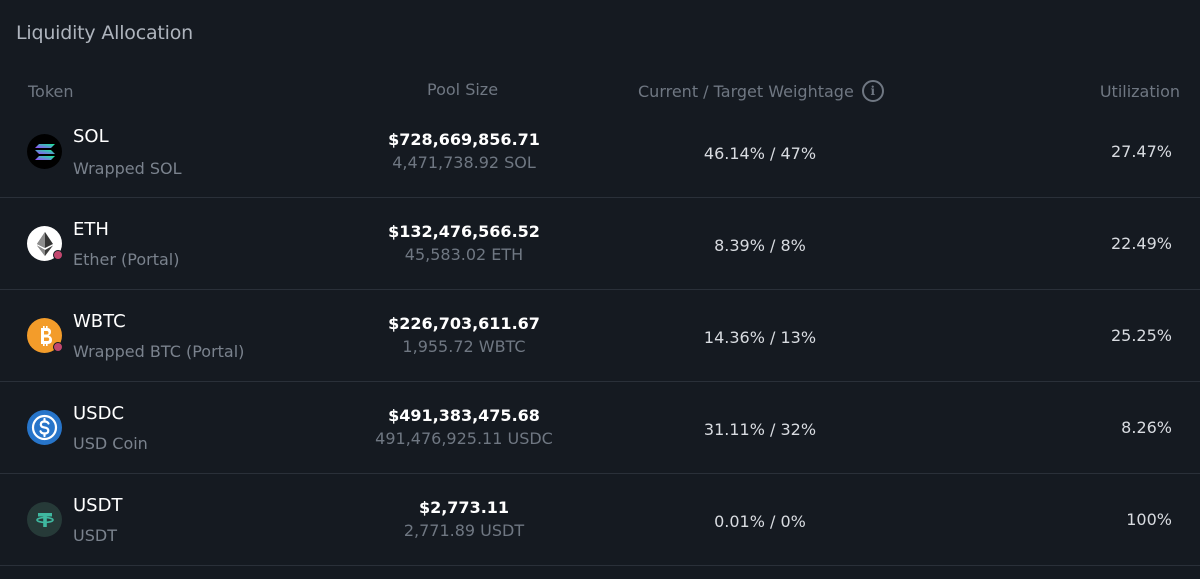 This screenshot has width=1200, height=579. What do you see at coordinates (45, 243) in the screenshot?
I see `eth-icon` at bounding box center [45, 243].